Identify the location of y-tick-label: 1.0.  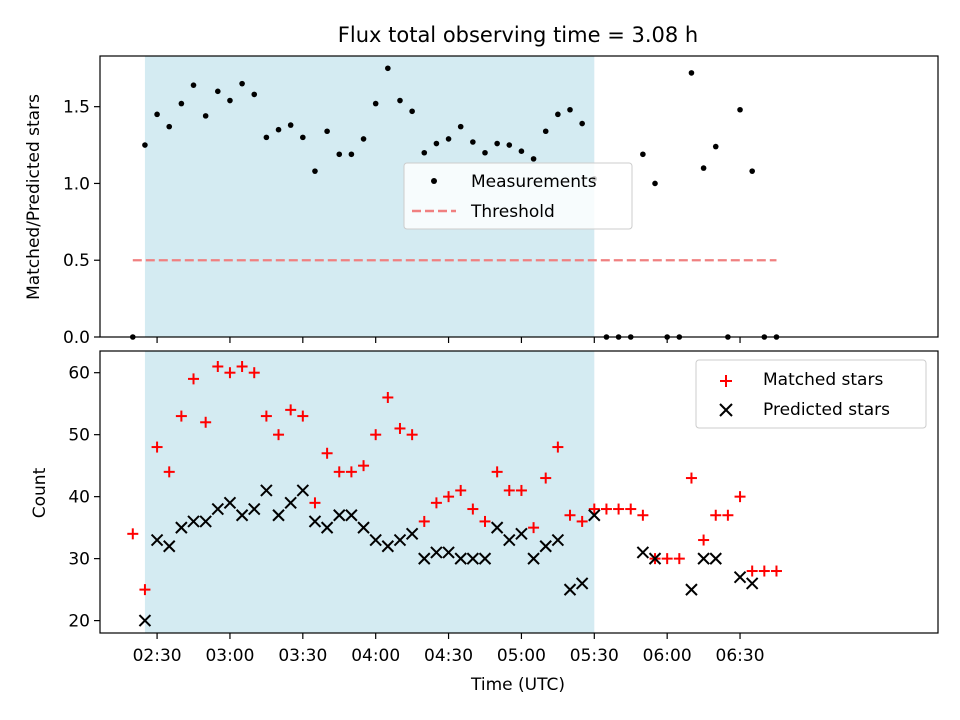
(76, 184).